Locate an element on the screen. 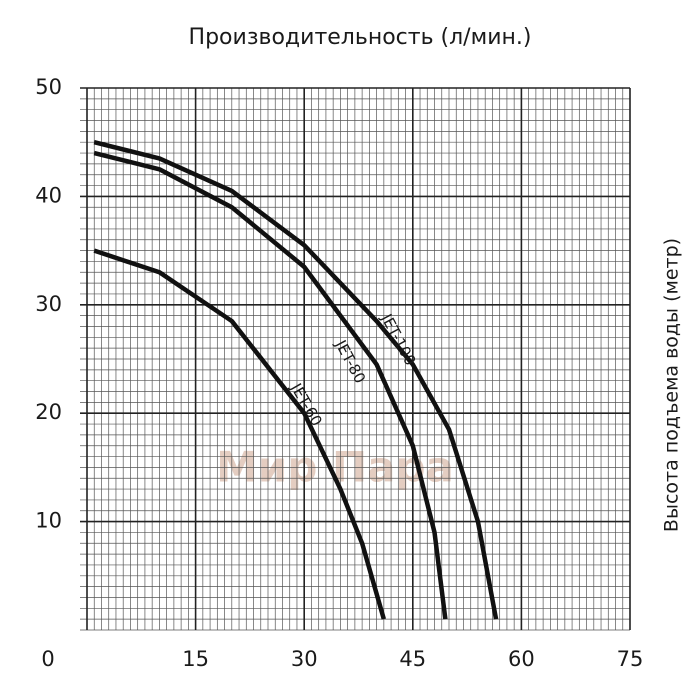  y-tick-label: 40 is located at coordinates (48, 195).